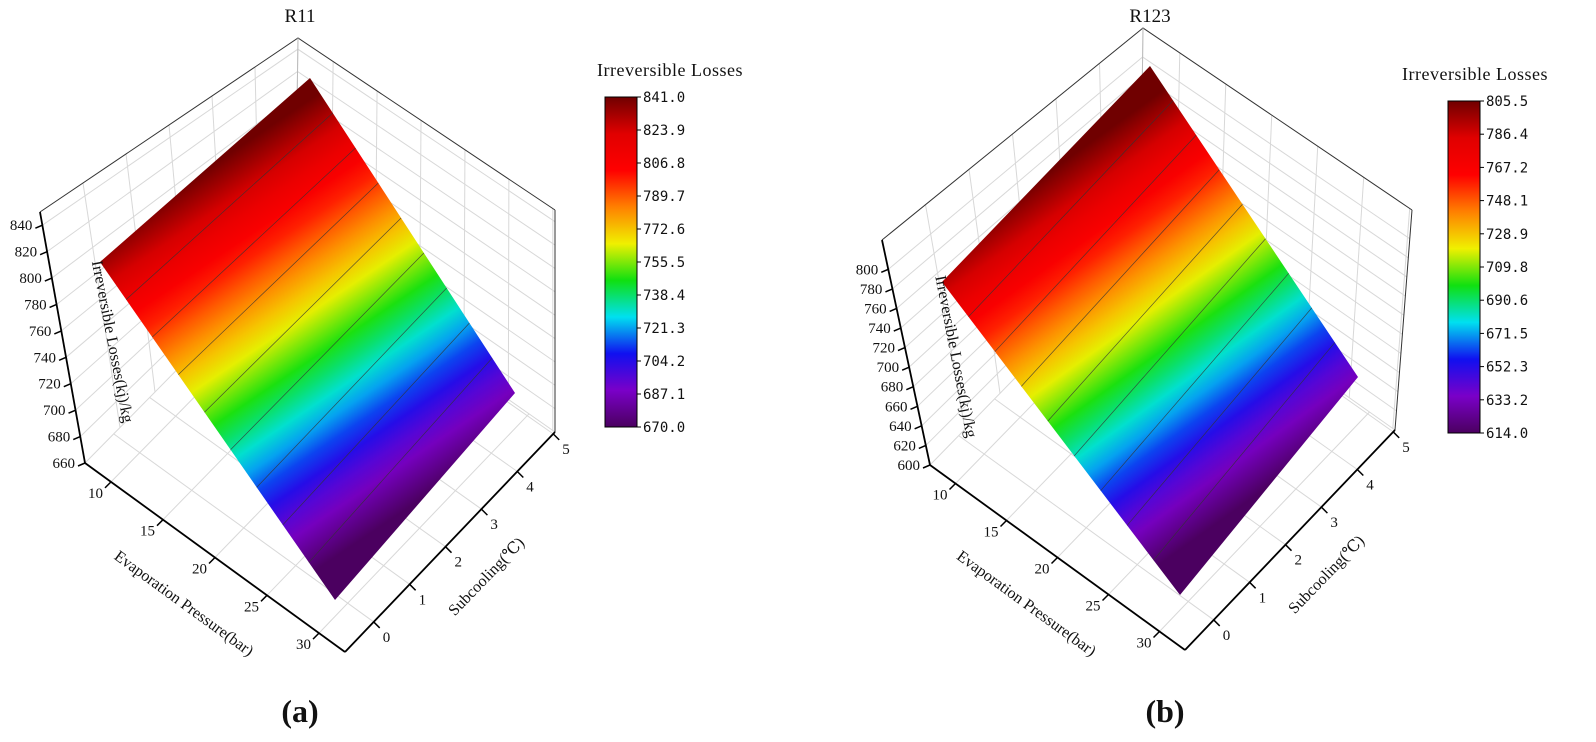 This screenshot has height=742, width=1596. Describe the element at coordinates (664, 98) in the screenshot. I see `colorbar-label: 841.0` at that location.